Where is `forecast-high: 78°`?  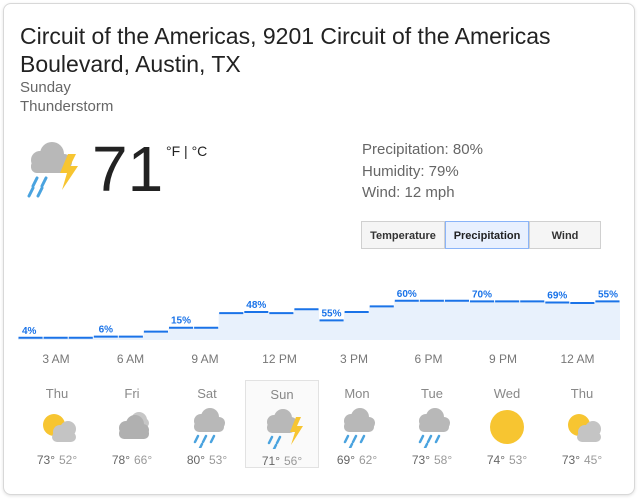
forecast-high: 78° is located at coordinates (120, 460).